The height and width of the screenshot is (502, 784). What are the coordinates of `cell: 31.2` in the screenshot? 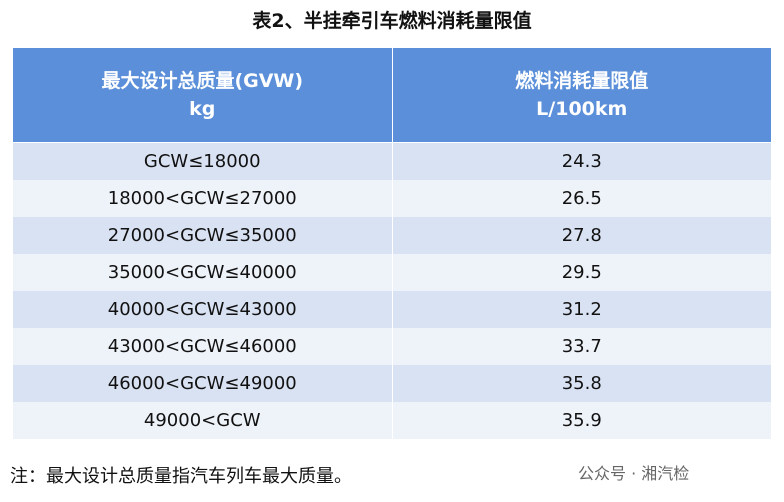 It's located at (581, 309).